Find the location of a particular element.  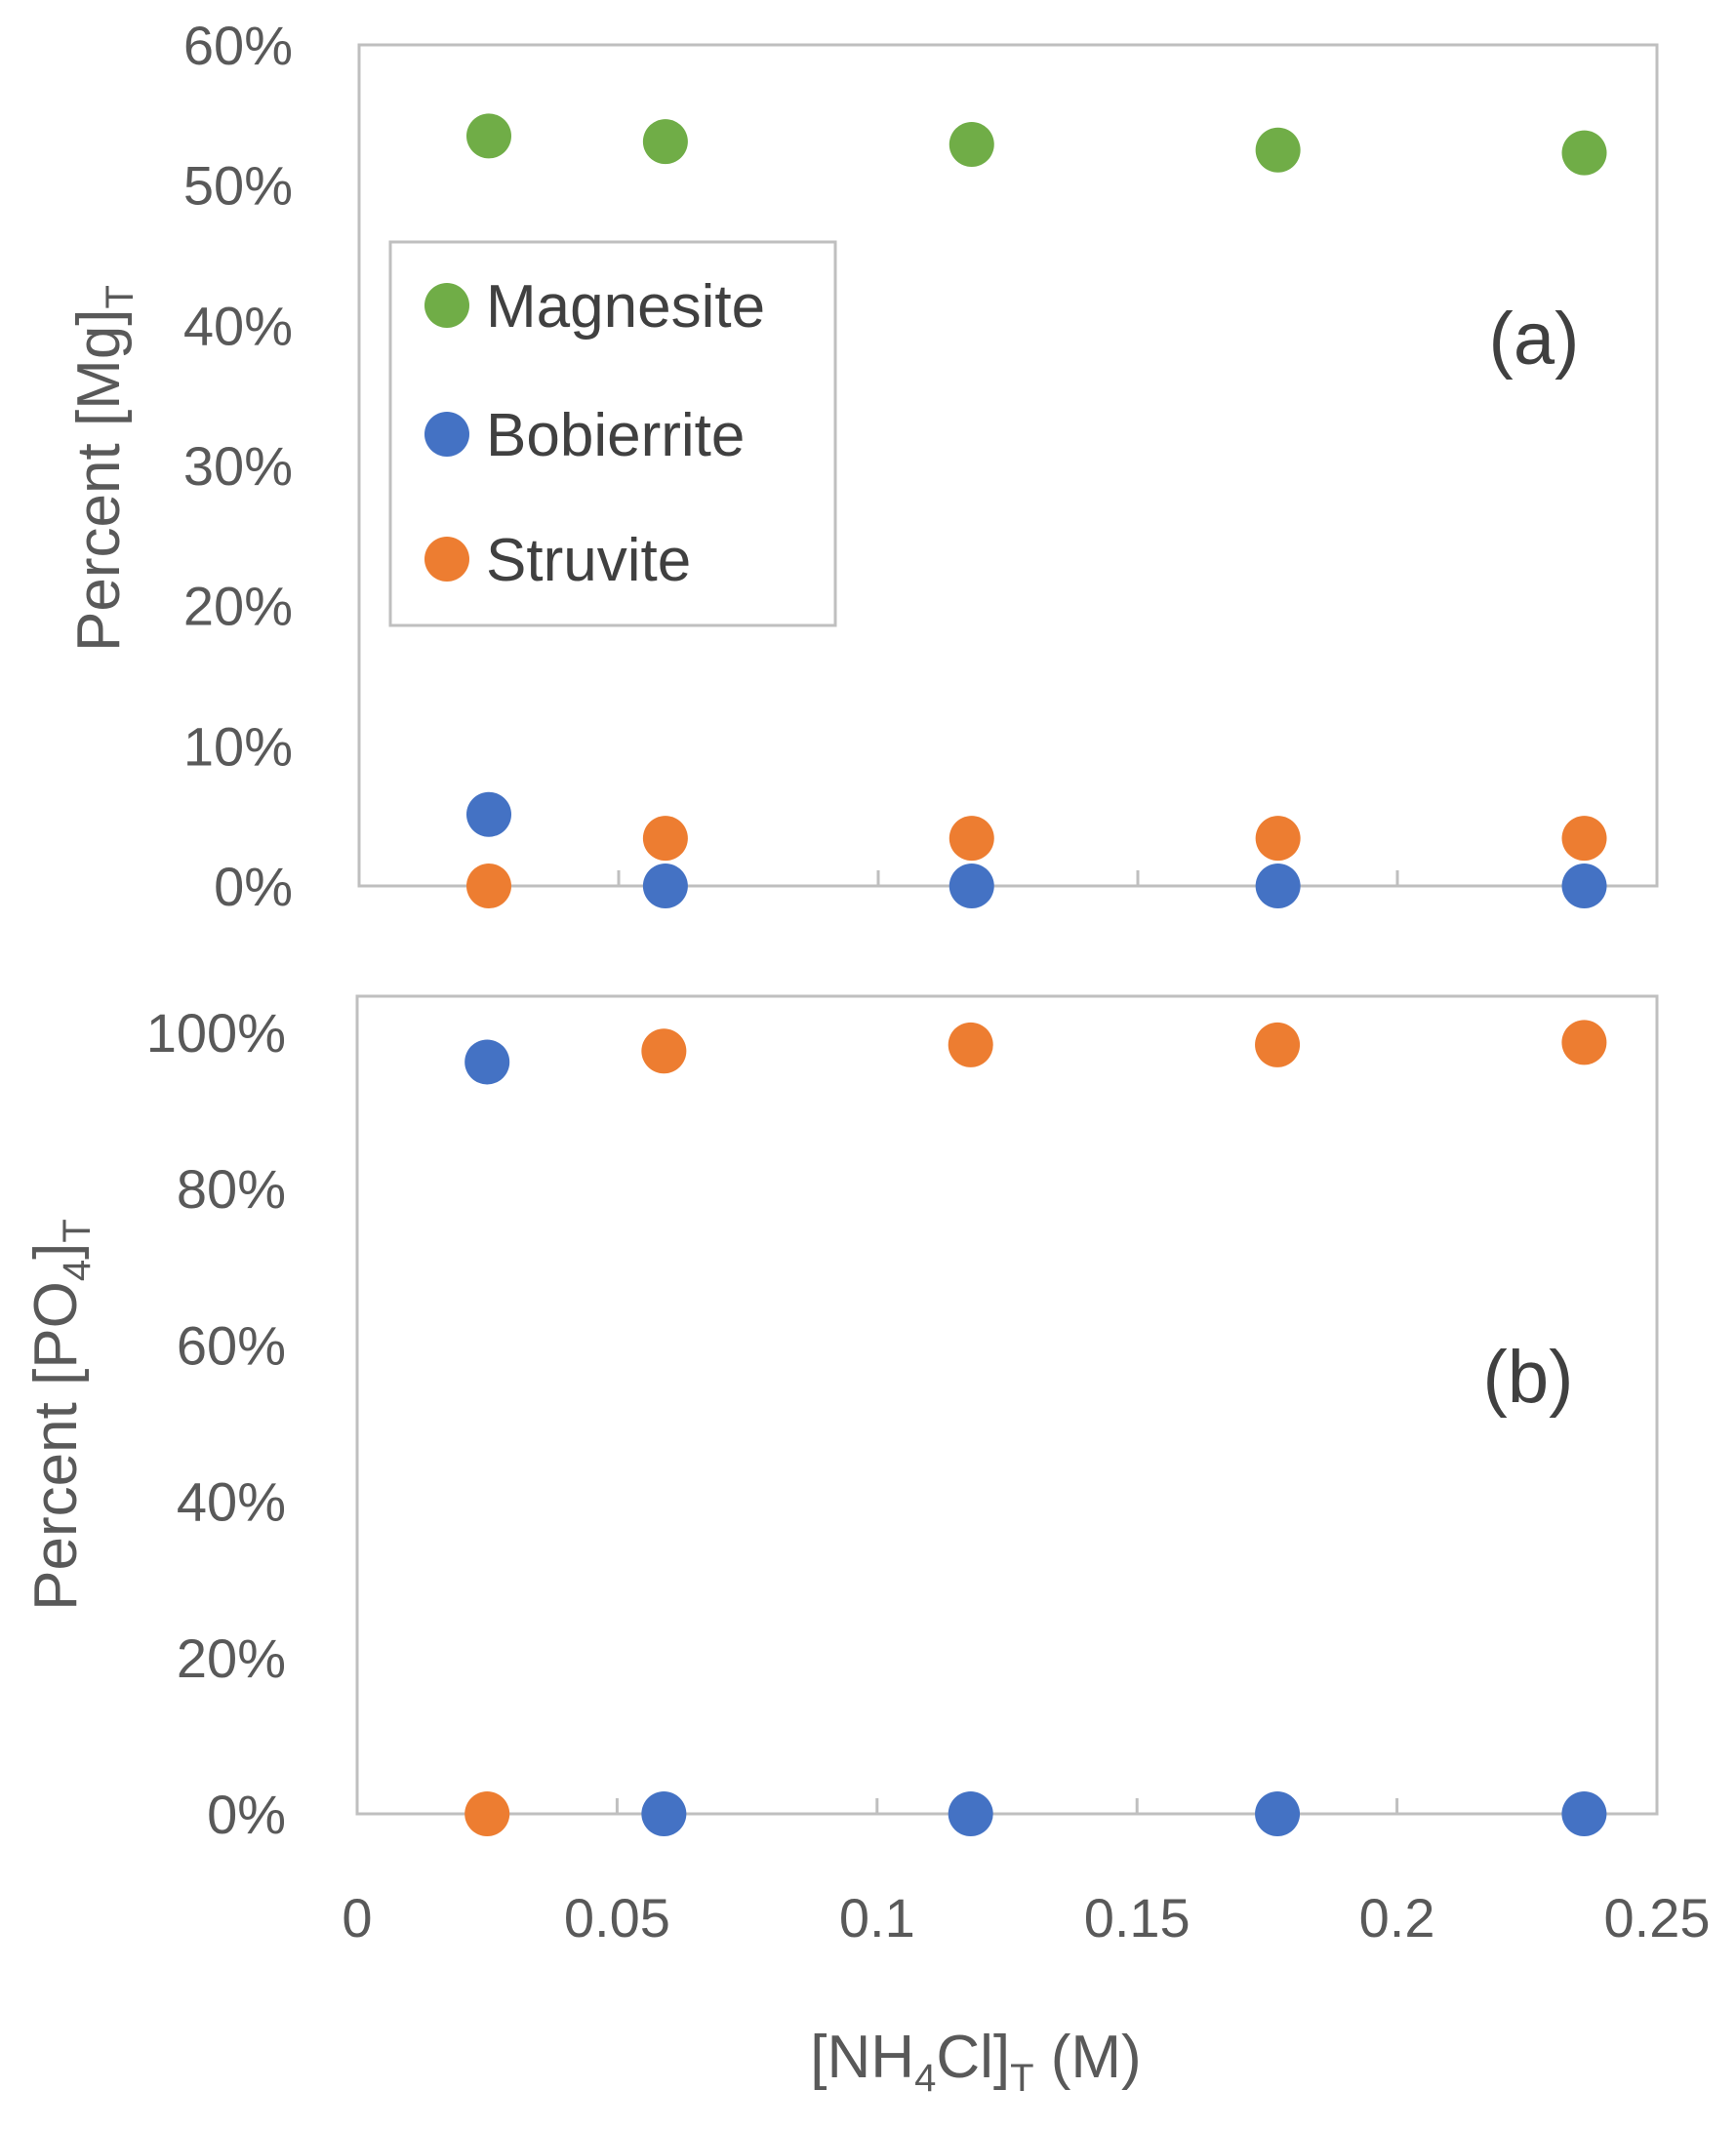

legend: Magnesite Bobierrite Struvite is located at coordinates (612, 433).